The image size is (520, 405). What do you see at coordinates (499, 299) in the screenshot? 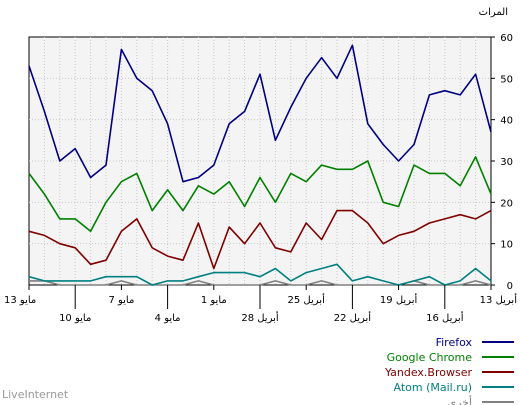
I see `x-tick-label: 13 أبريل` at bounding box center [499, 299].